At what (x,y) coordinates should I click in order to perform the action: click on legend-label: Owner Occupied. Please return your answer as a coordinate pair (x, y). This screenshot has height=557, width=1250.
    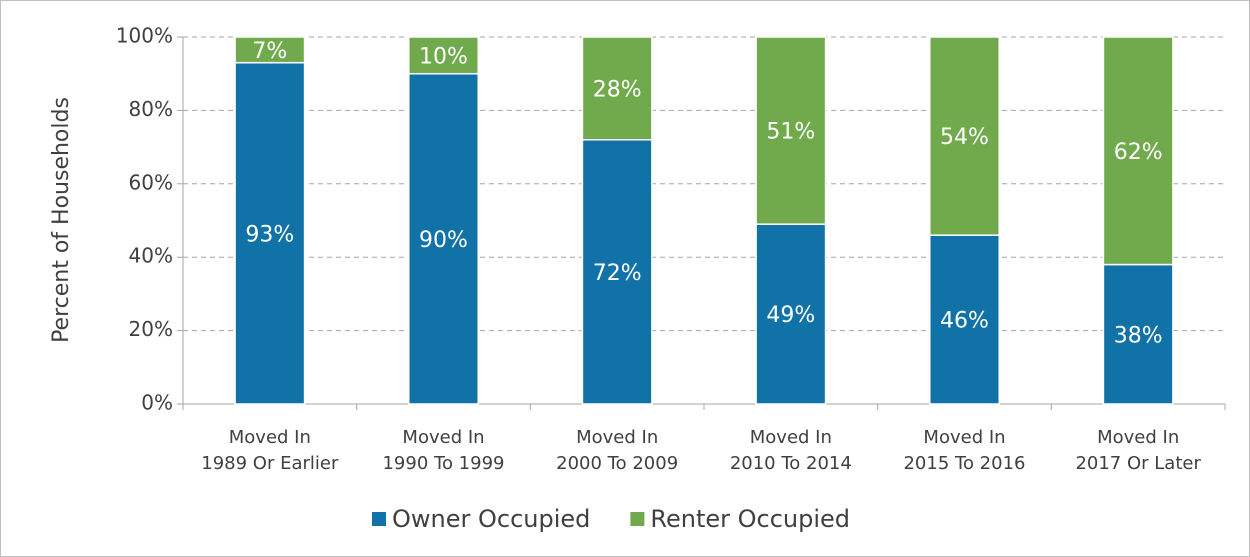
    Looking at the image, I should click on (491, 519).